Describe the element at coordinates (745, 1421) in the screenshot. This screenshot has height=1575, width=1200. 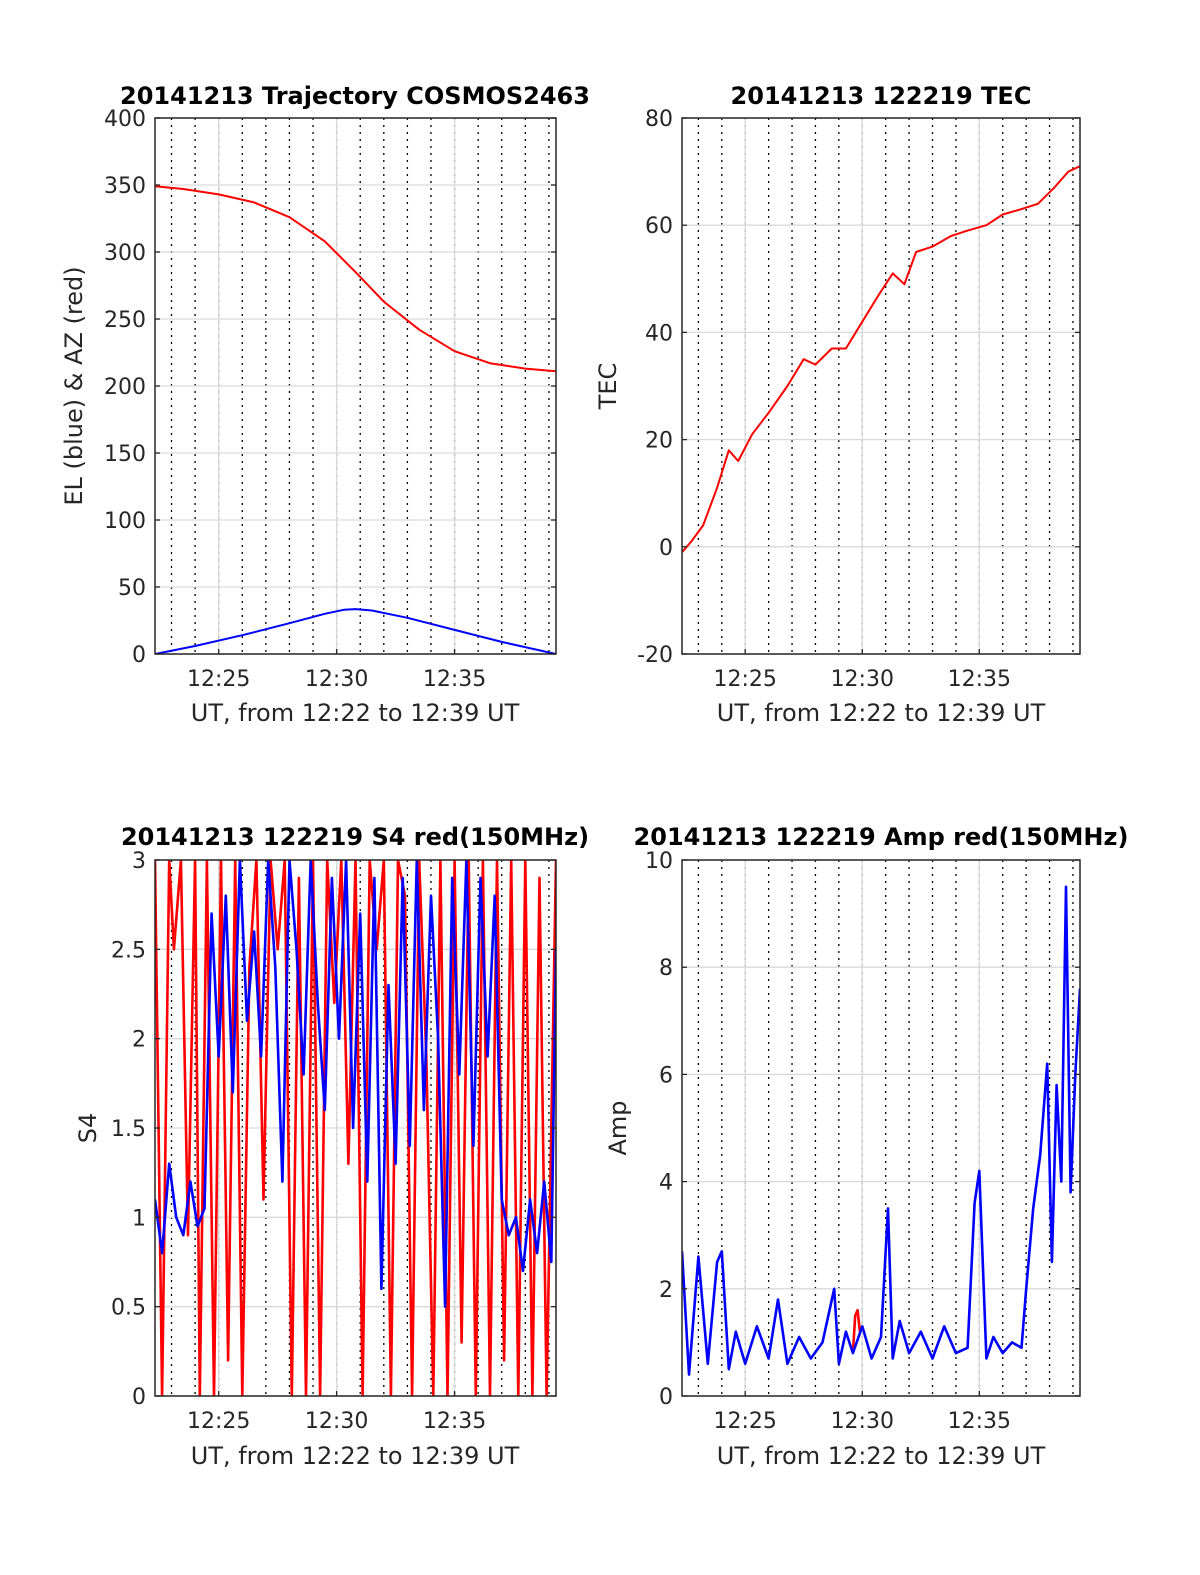
I see `amp-x-tick-label: 12:25` at that location.